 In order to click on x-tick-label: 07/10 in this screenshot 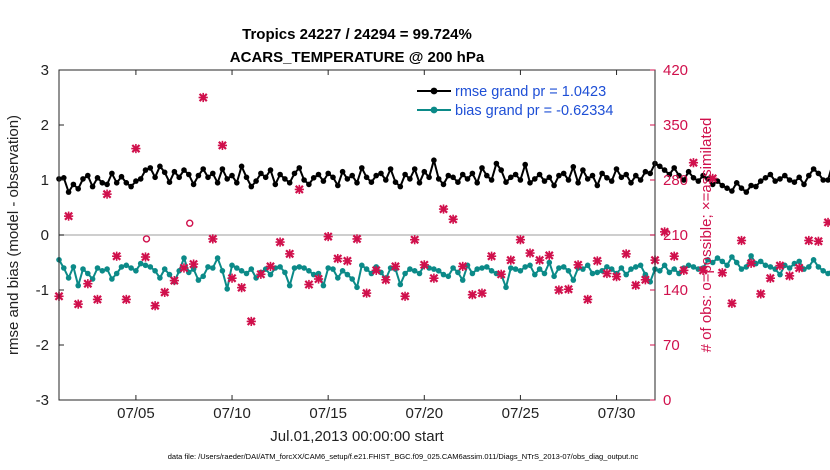, I will do `click(232, 413)`.